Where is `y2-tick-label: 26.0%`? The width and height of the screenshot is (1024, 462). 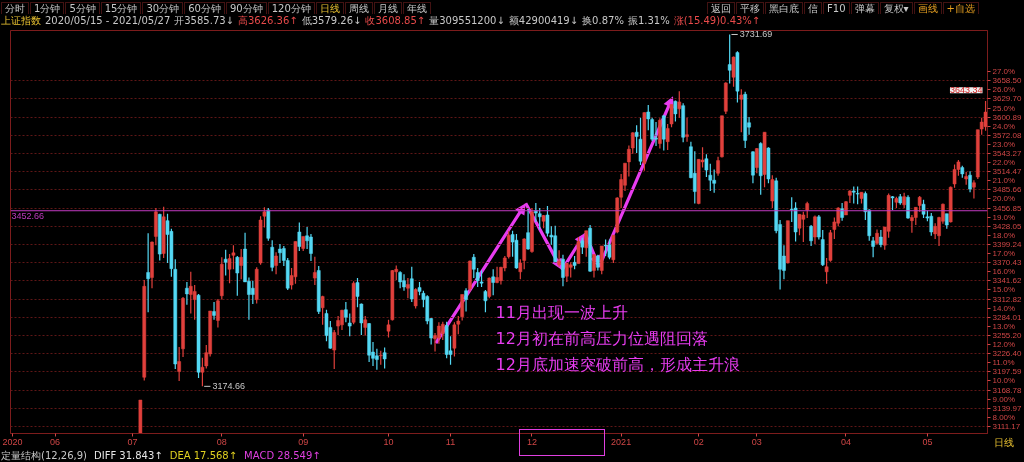 y2-tick-label: 26.0% is located at coordinates (1004, 90).